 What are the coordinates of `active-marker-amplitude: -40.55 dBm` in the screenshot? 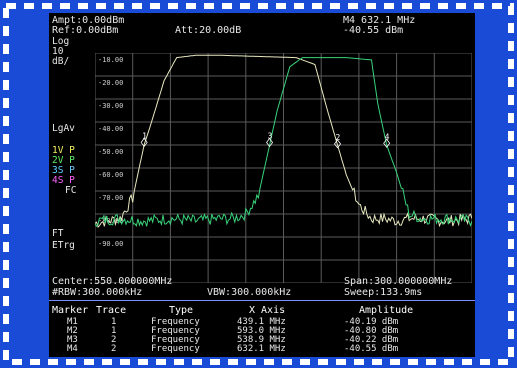 It's located at (373, 30).